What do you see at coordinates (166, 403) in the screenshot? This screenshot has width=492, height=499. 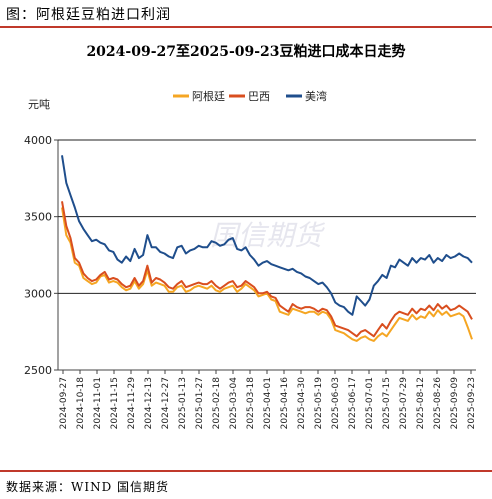 I see `x-tick-label: 2024-12-27` at bounding box center [166, 403].